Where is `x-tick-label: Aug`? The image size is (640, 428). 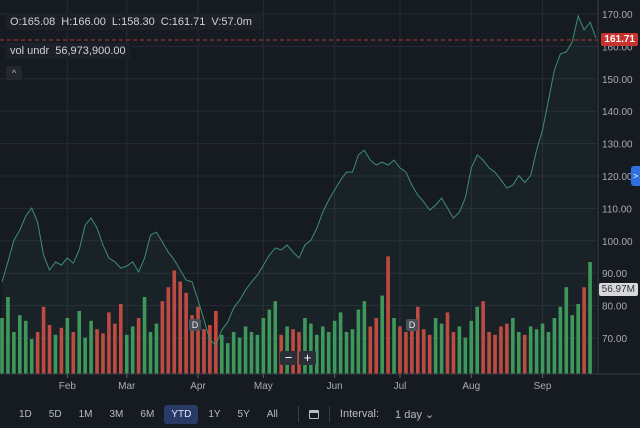 x-tick-label: Aug is located at coordinates (471, 386).